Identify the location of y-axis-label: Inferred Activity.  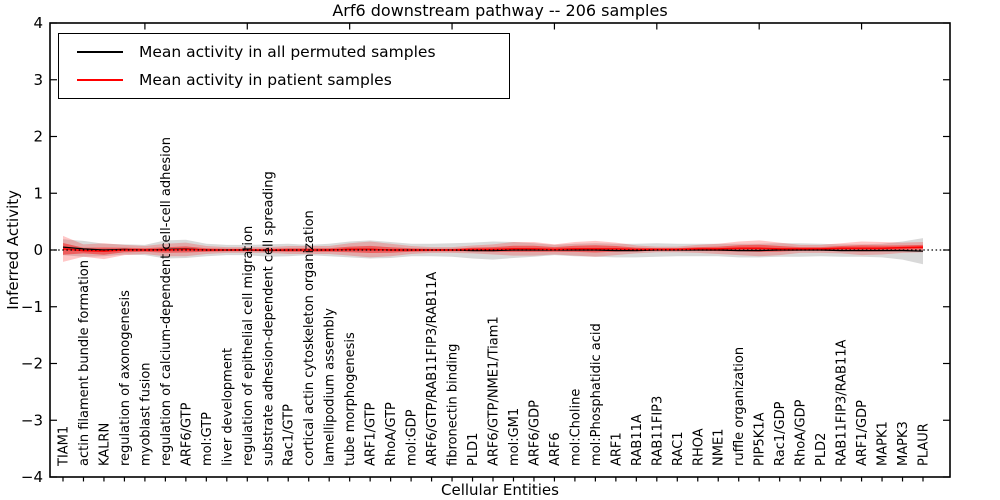
(13, 250).